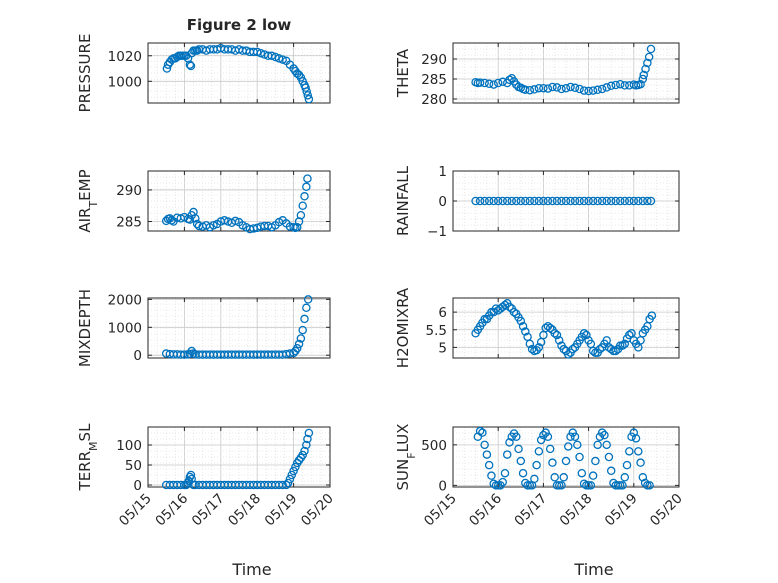  I want to click on y-tick-label: 290, so click(129, 191).